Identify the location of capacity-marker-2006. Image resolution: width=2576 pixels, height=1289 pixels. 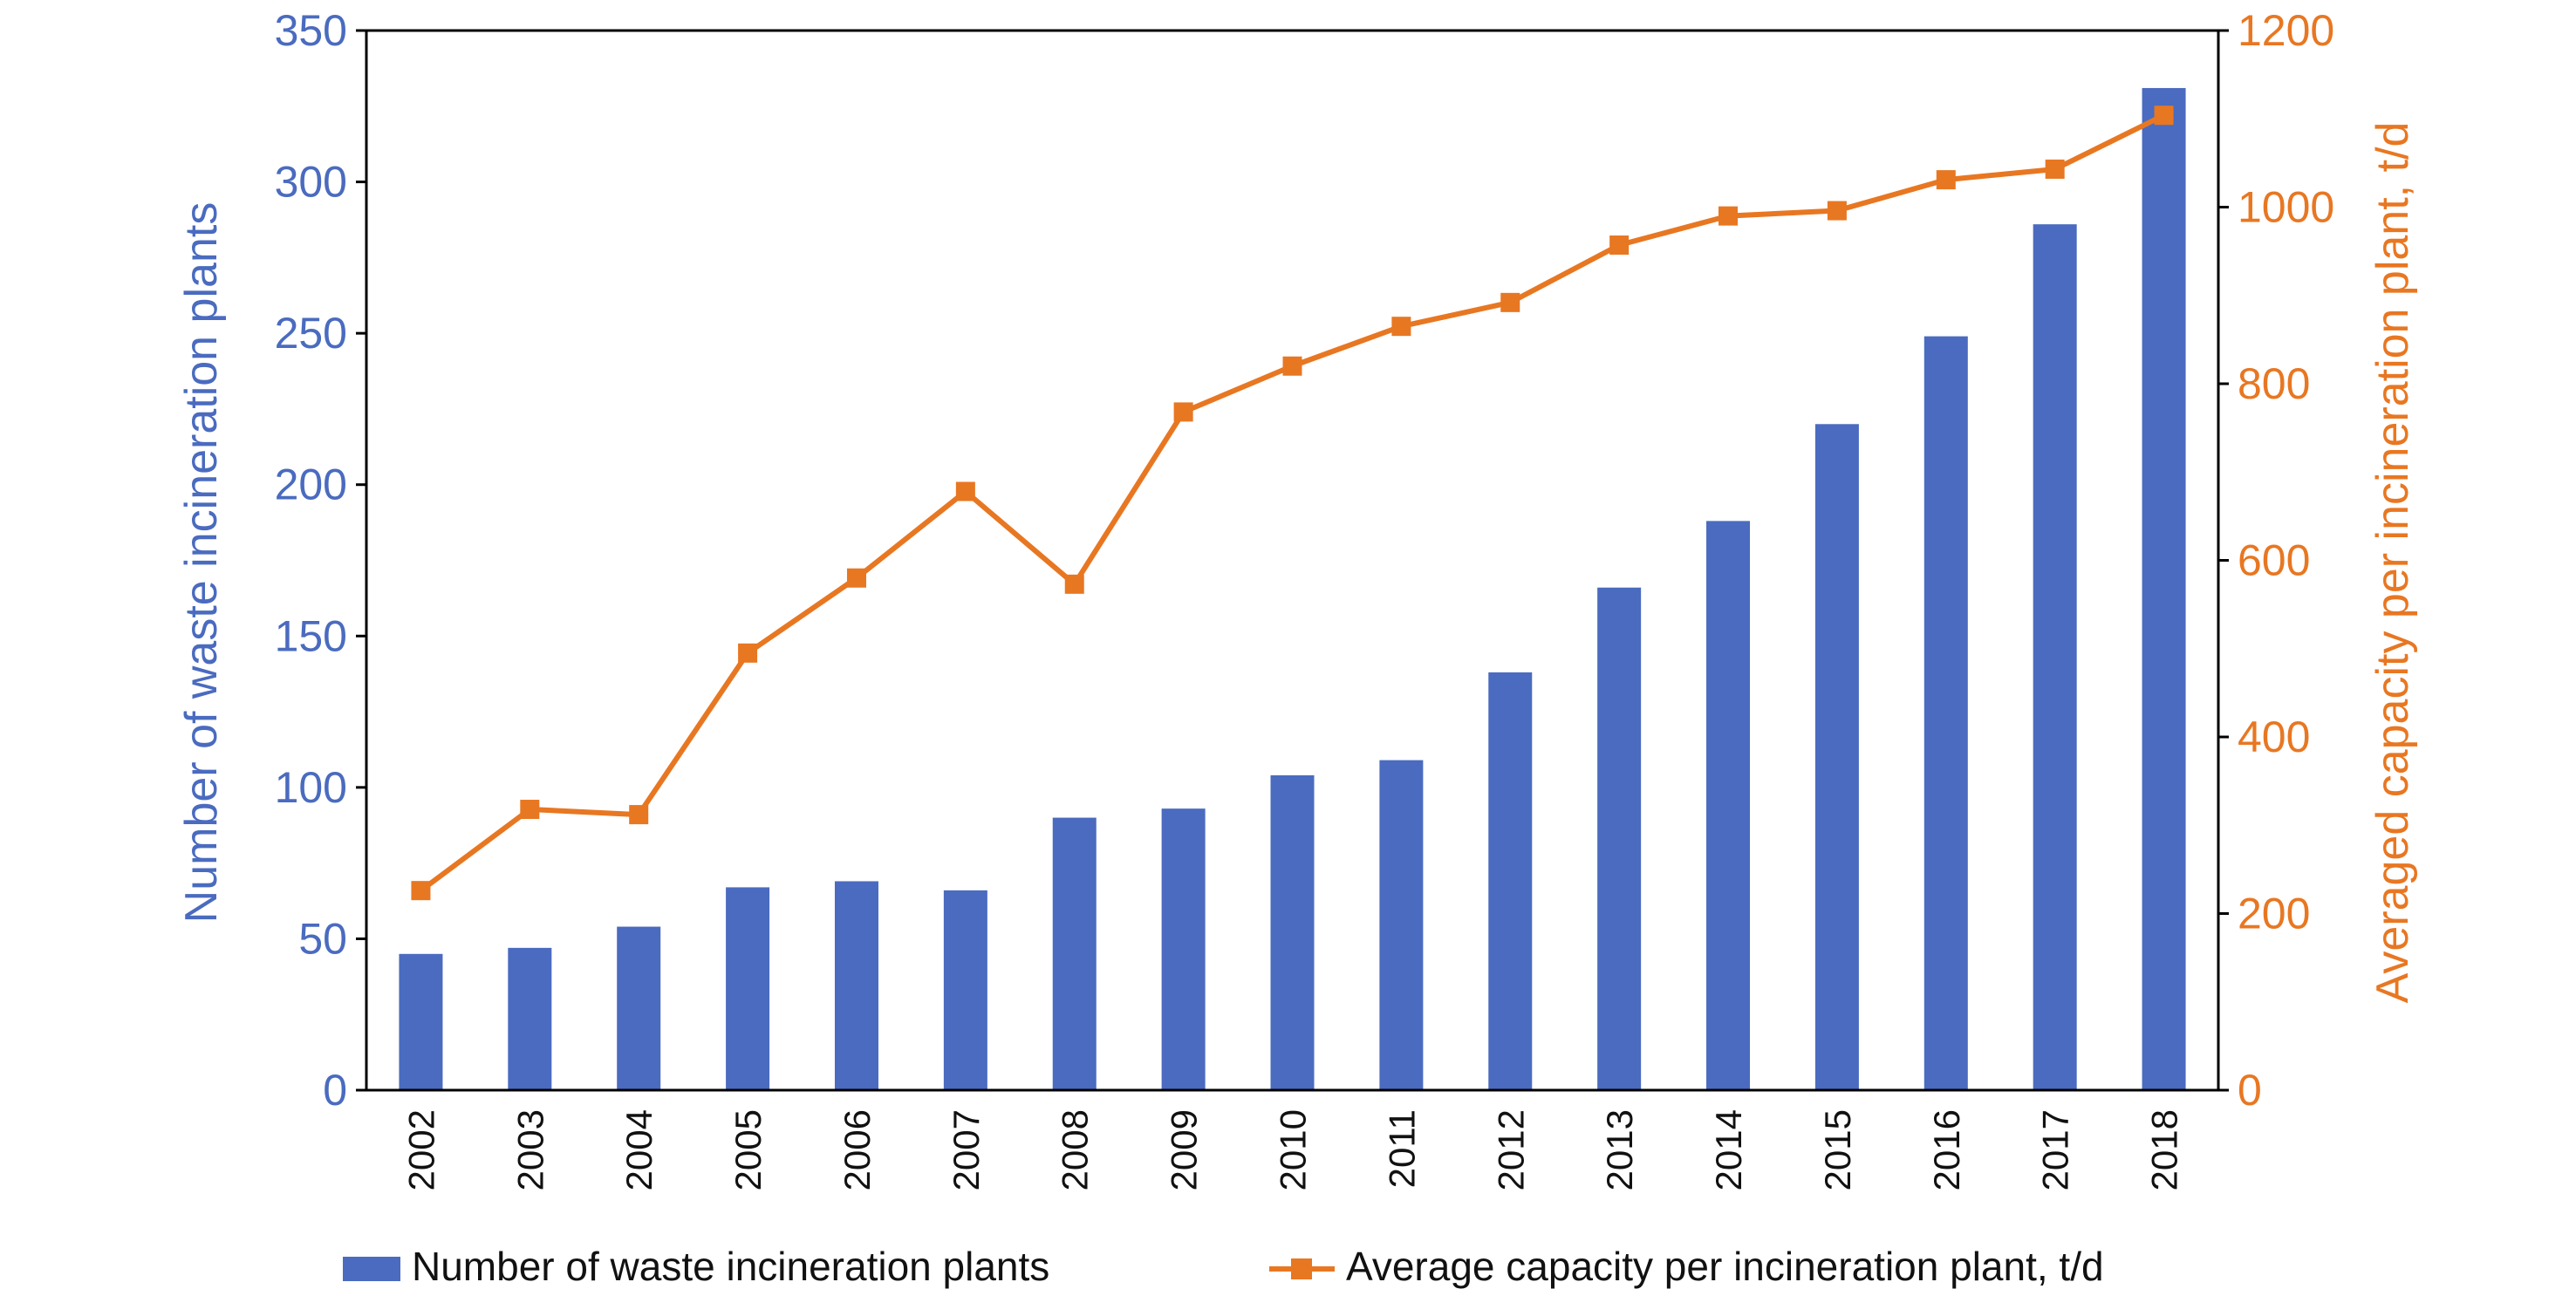
(856, 578).